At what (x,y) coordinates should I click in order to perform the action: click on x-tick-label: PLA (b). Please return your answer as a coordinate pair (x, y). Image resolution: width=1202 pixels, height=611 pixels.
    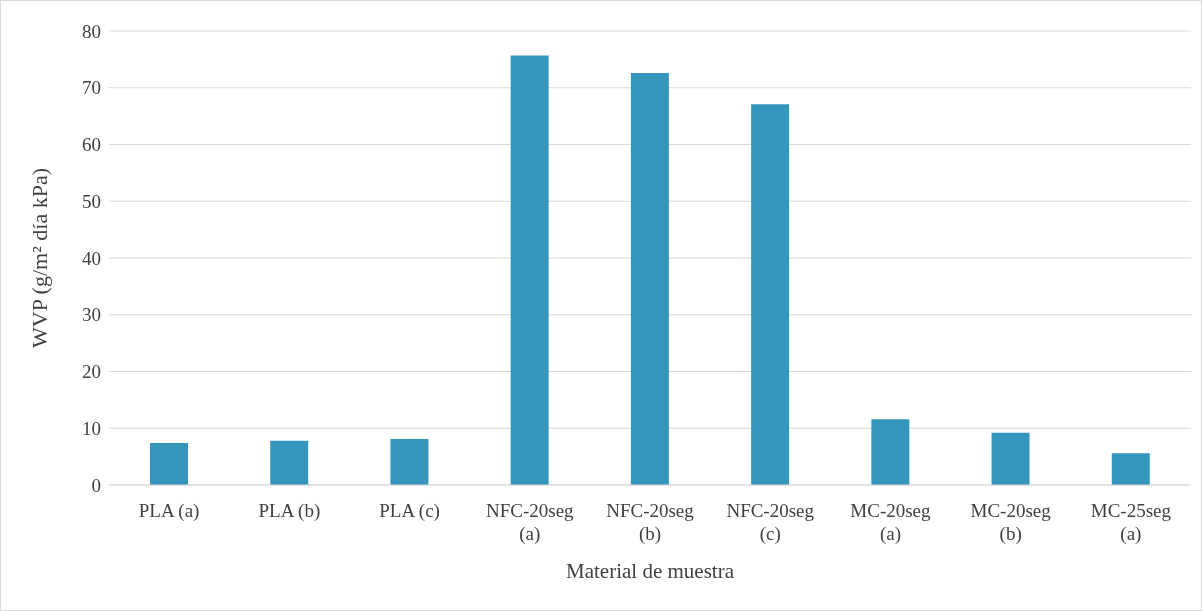
    Looking at the image, I should click on (289, 511).